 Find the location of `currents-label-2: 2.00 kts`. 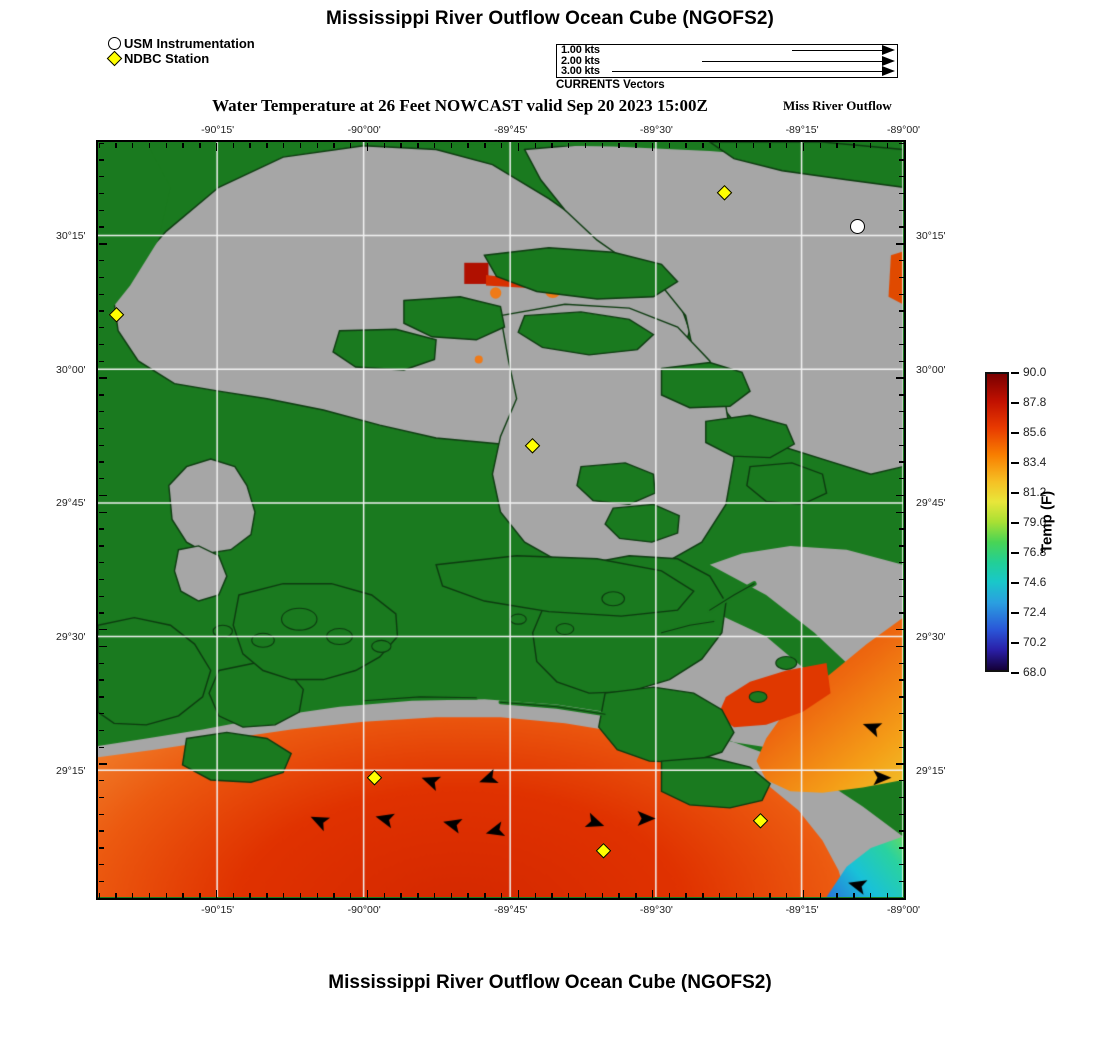

currents-label-2: 2.00 kts is located at coordinates (580, 60).